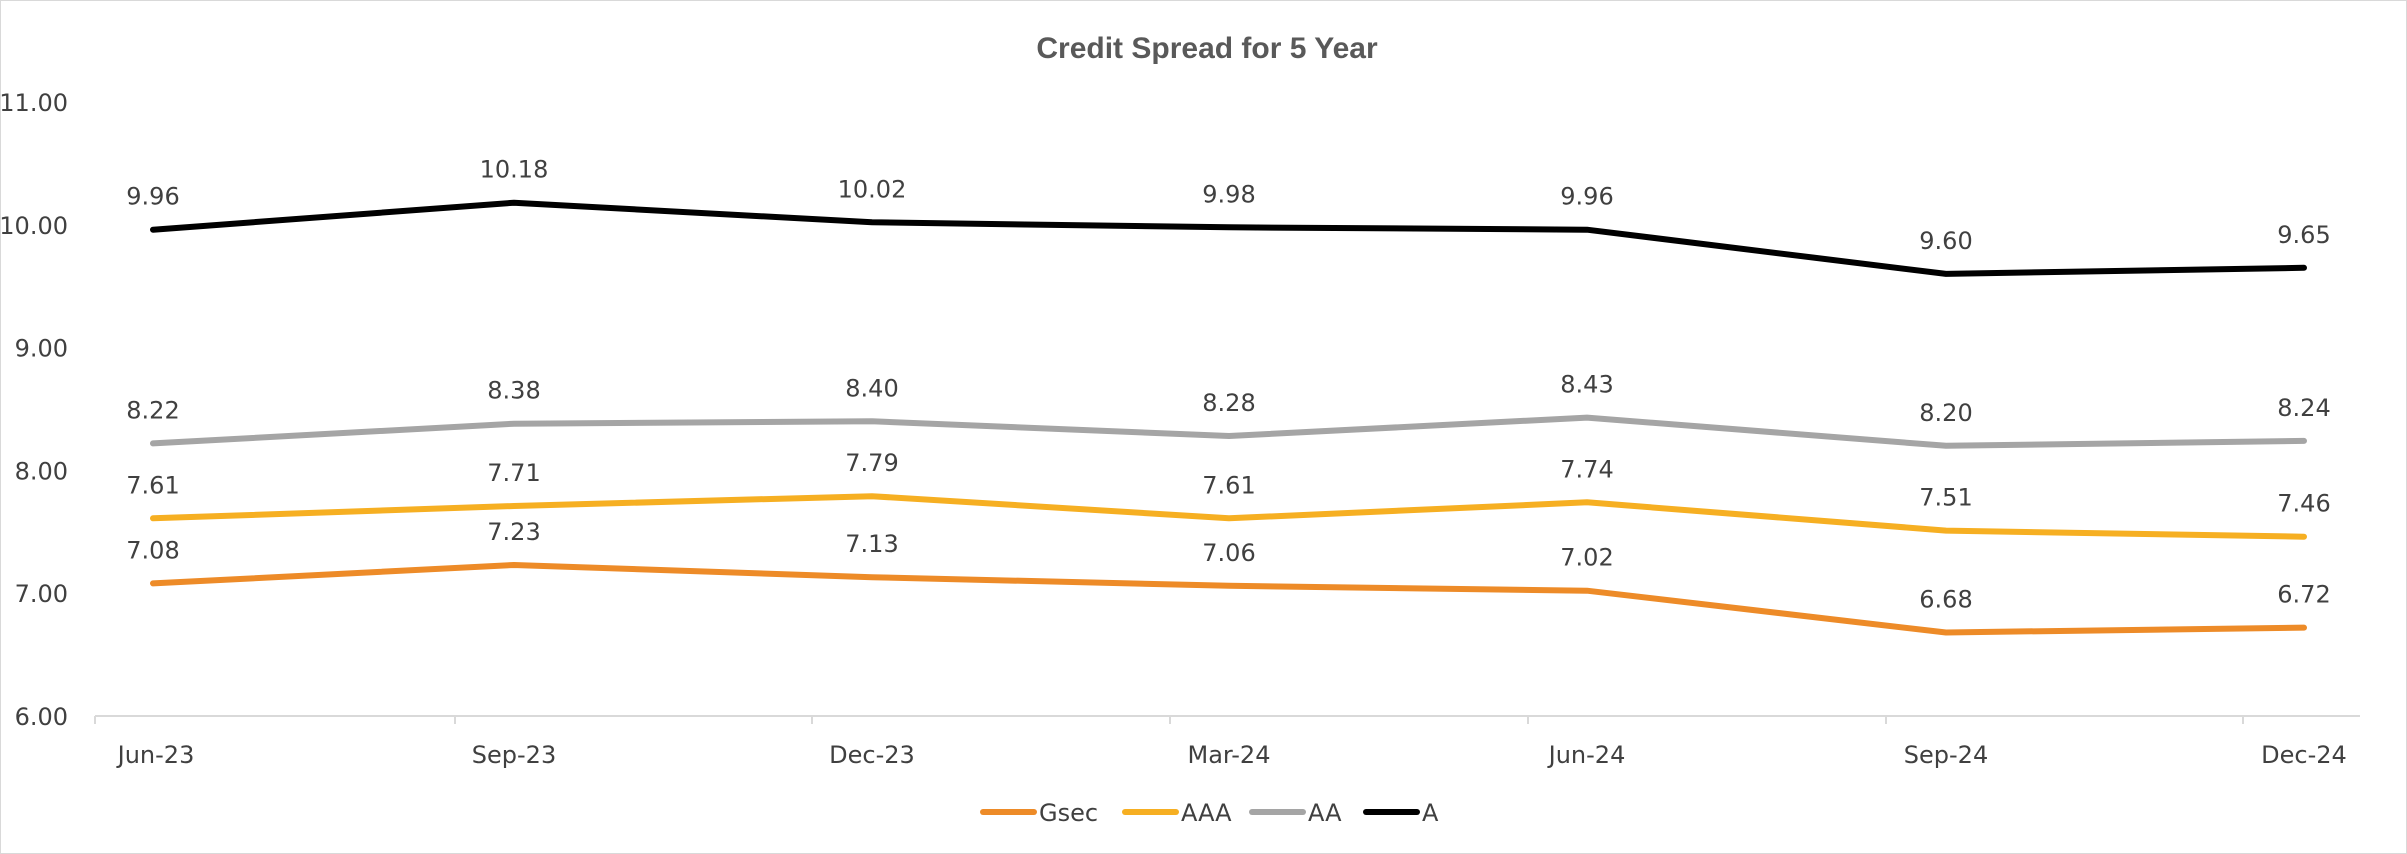  What do you see at coordinates (1207, 48) in the screenshot?
I see `chart-title: Credit Spread for 5 Year` at bounding box center [1207, 48].